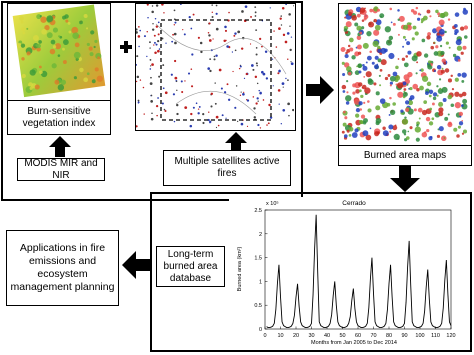 Image resolution: width=474 pixels, height=355 pixels. I want to click on node: Multiple satellites active fires, so click(227, 168).